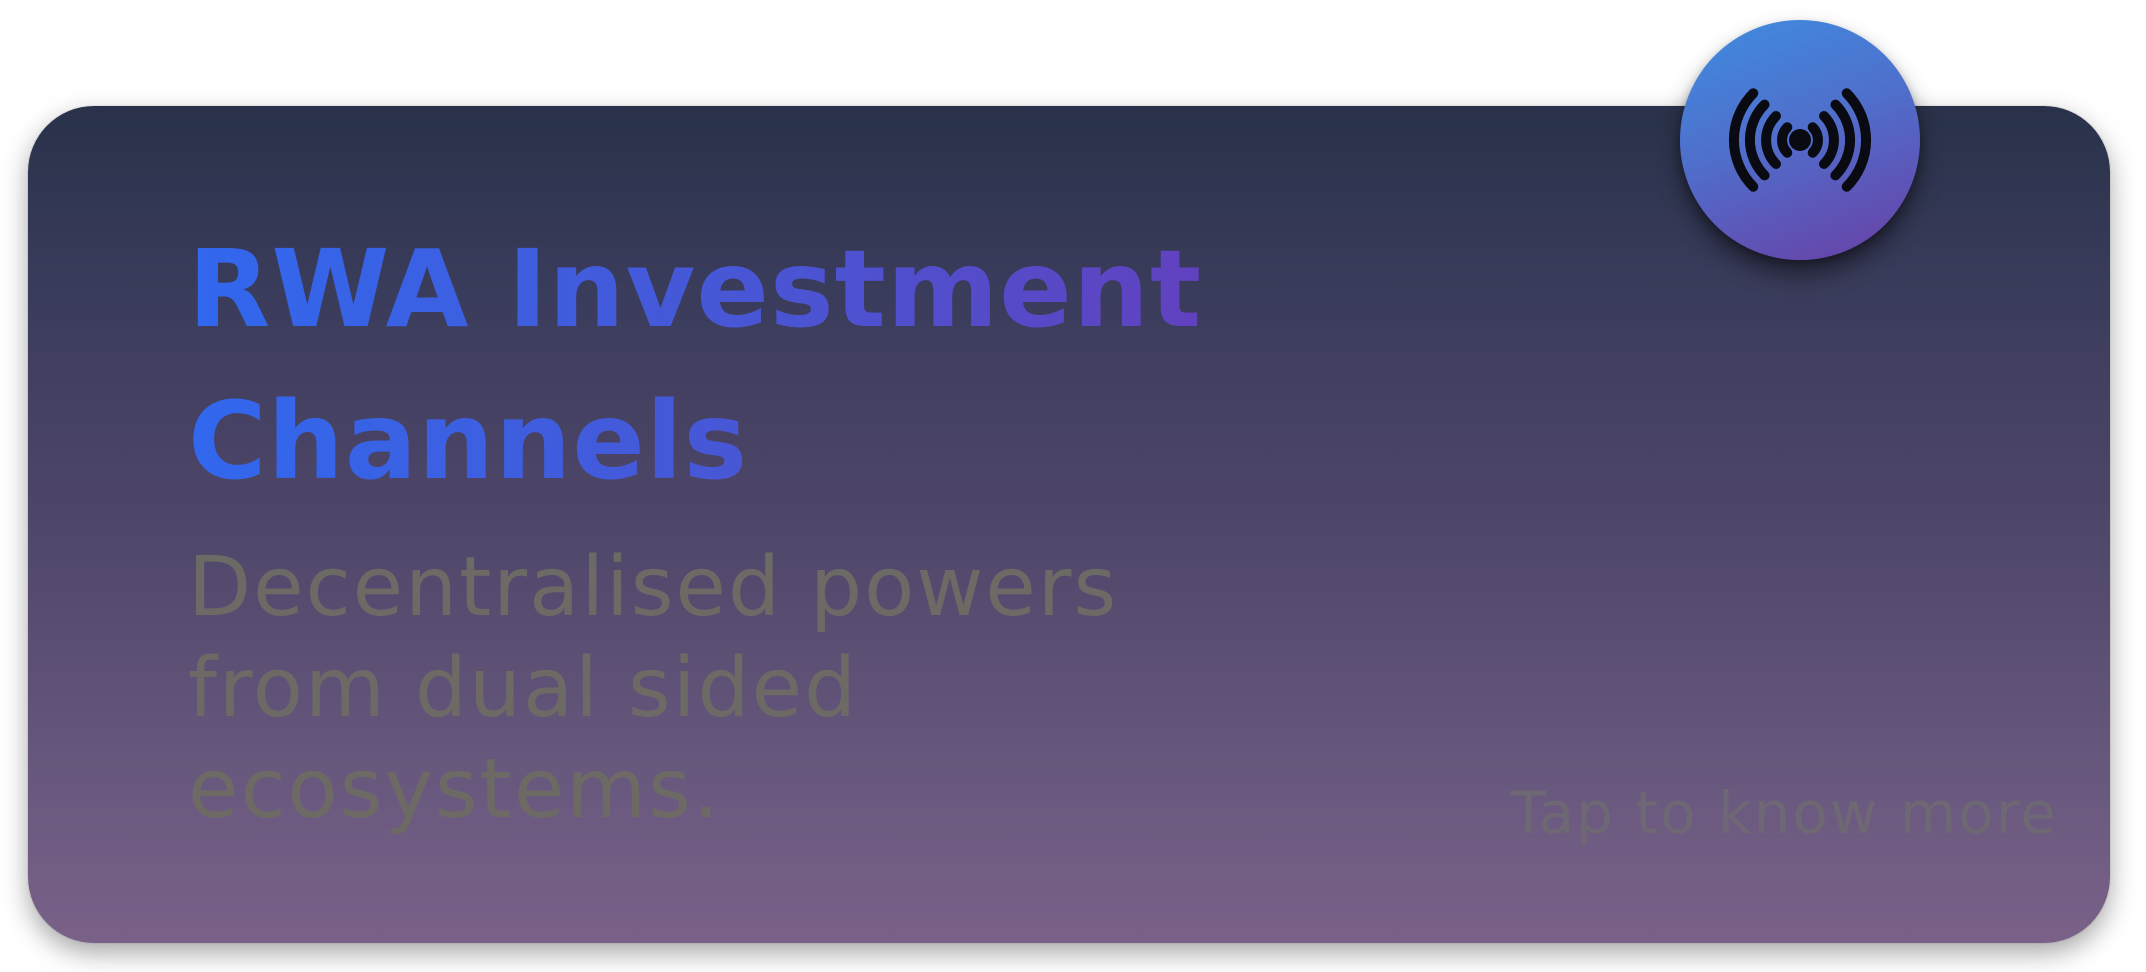 Image resolution: width=2146 pixels, height=972 pixels. Describe the element at coordinates (523, 688) in the screenshot. I see `card-description-line-2: from dual sided` at that location.